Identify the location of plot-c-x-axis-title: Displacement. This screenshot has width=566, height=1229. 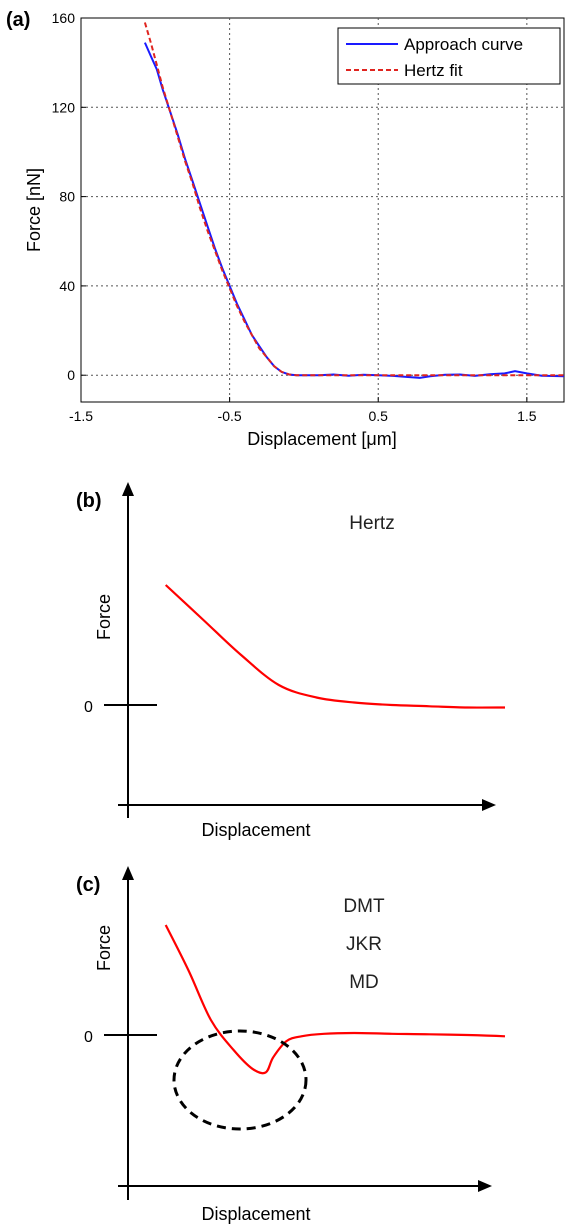
(255, 1214).